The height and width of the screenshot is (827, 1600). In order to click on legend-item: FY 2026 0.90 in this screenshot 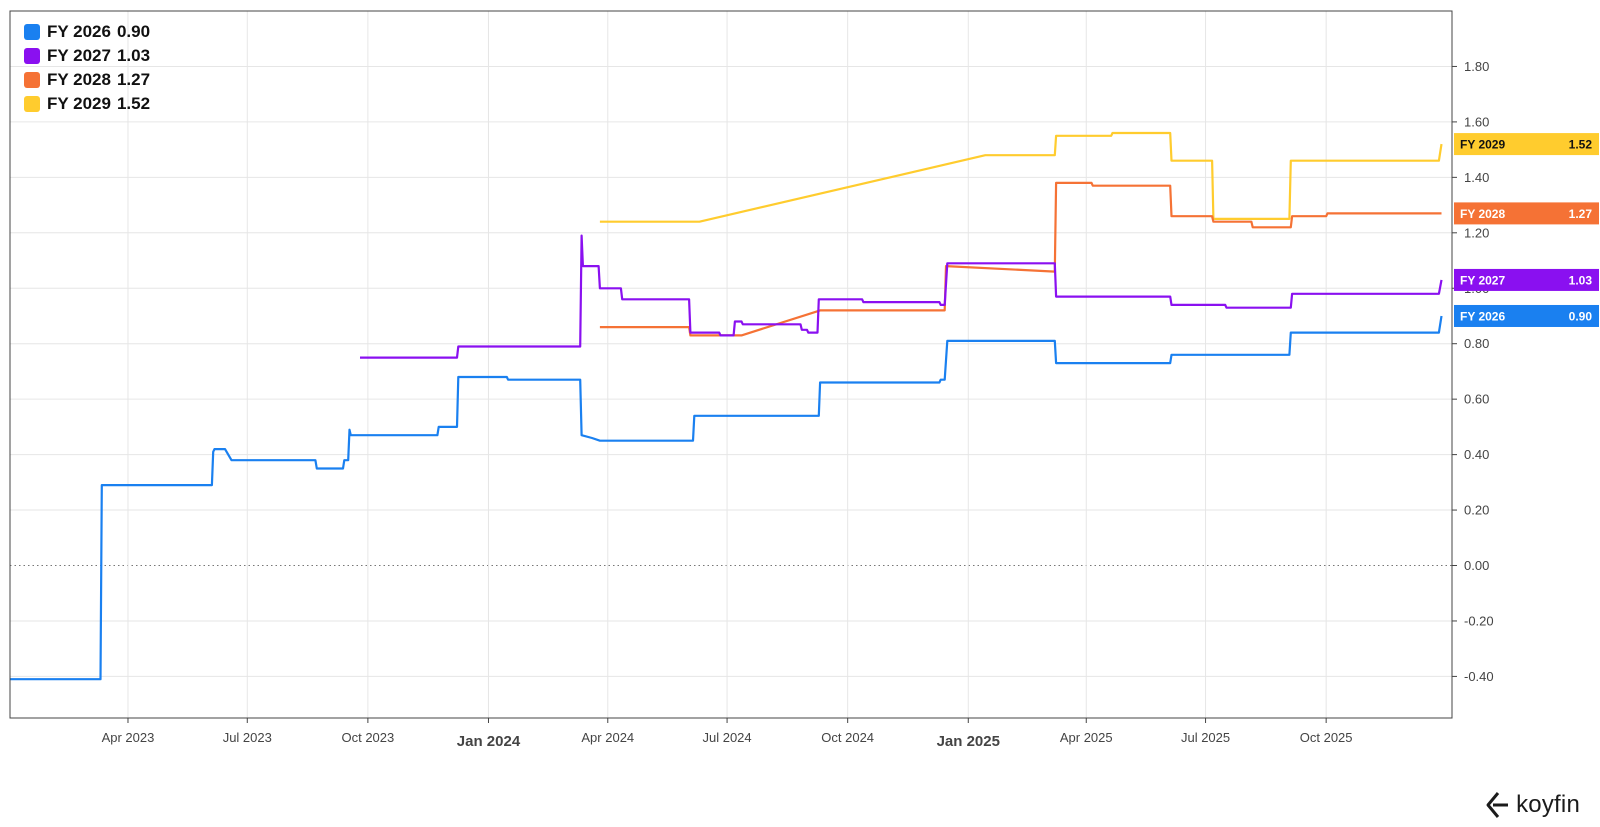, I will do `click(90, 32)`.